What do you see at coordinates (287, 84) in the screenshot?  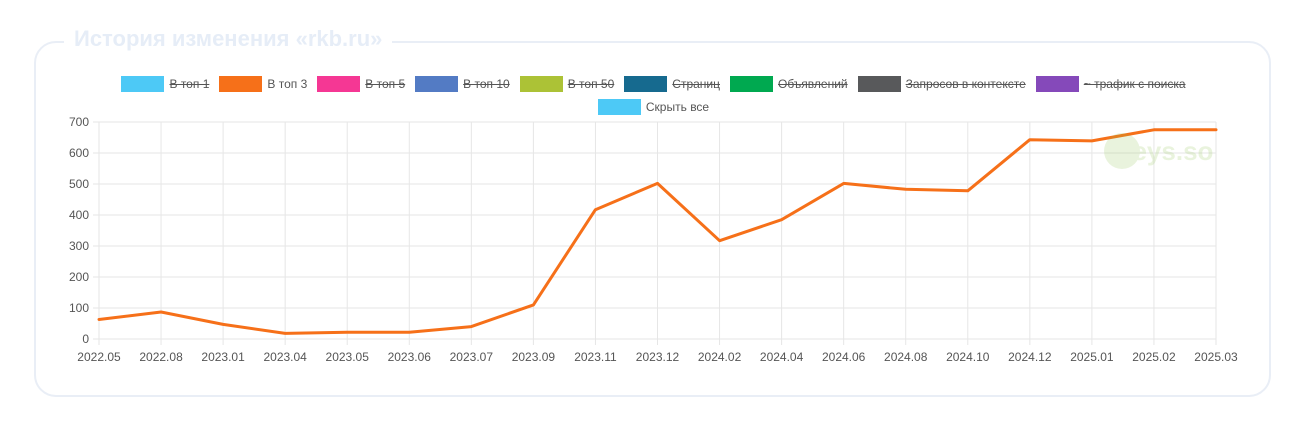 I see `legend-label: В топ 3` at bounding box center [287, 84].